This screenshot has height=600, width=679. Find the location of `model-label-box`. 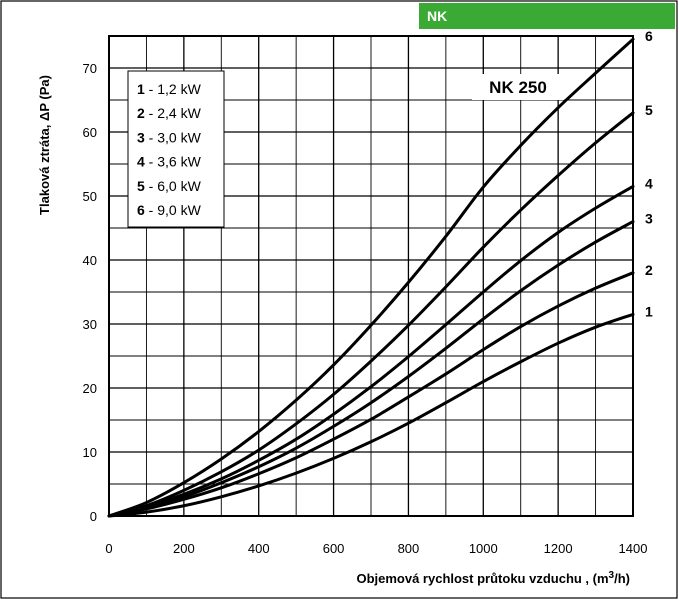

model-label-box is located at coordinates (518, 87).